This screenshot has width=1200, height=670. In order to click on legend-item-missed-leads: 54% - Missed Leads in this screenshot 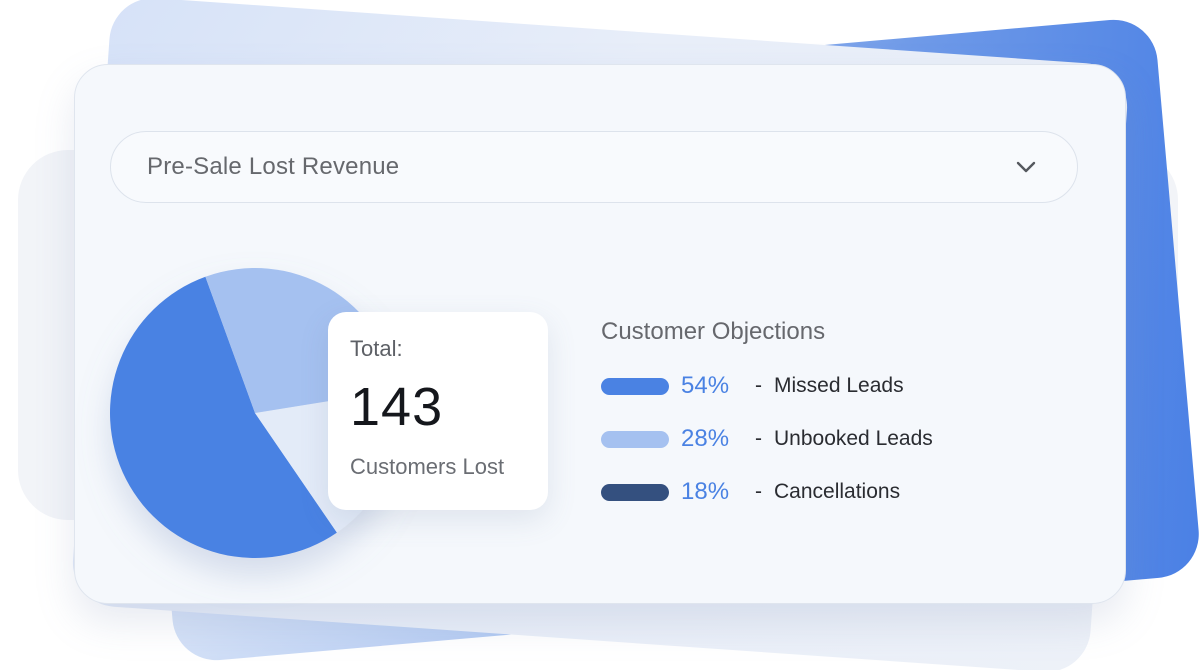, I will do `click(821, 386)`.